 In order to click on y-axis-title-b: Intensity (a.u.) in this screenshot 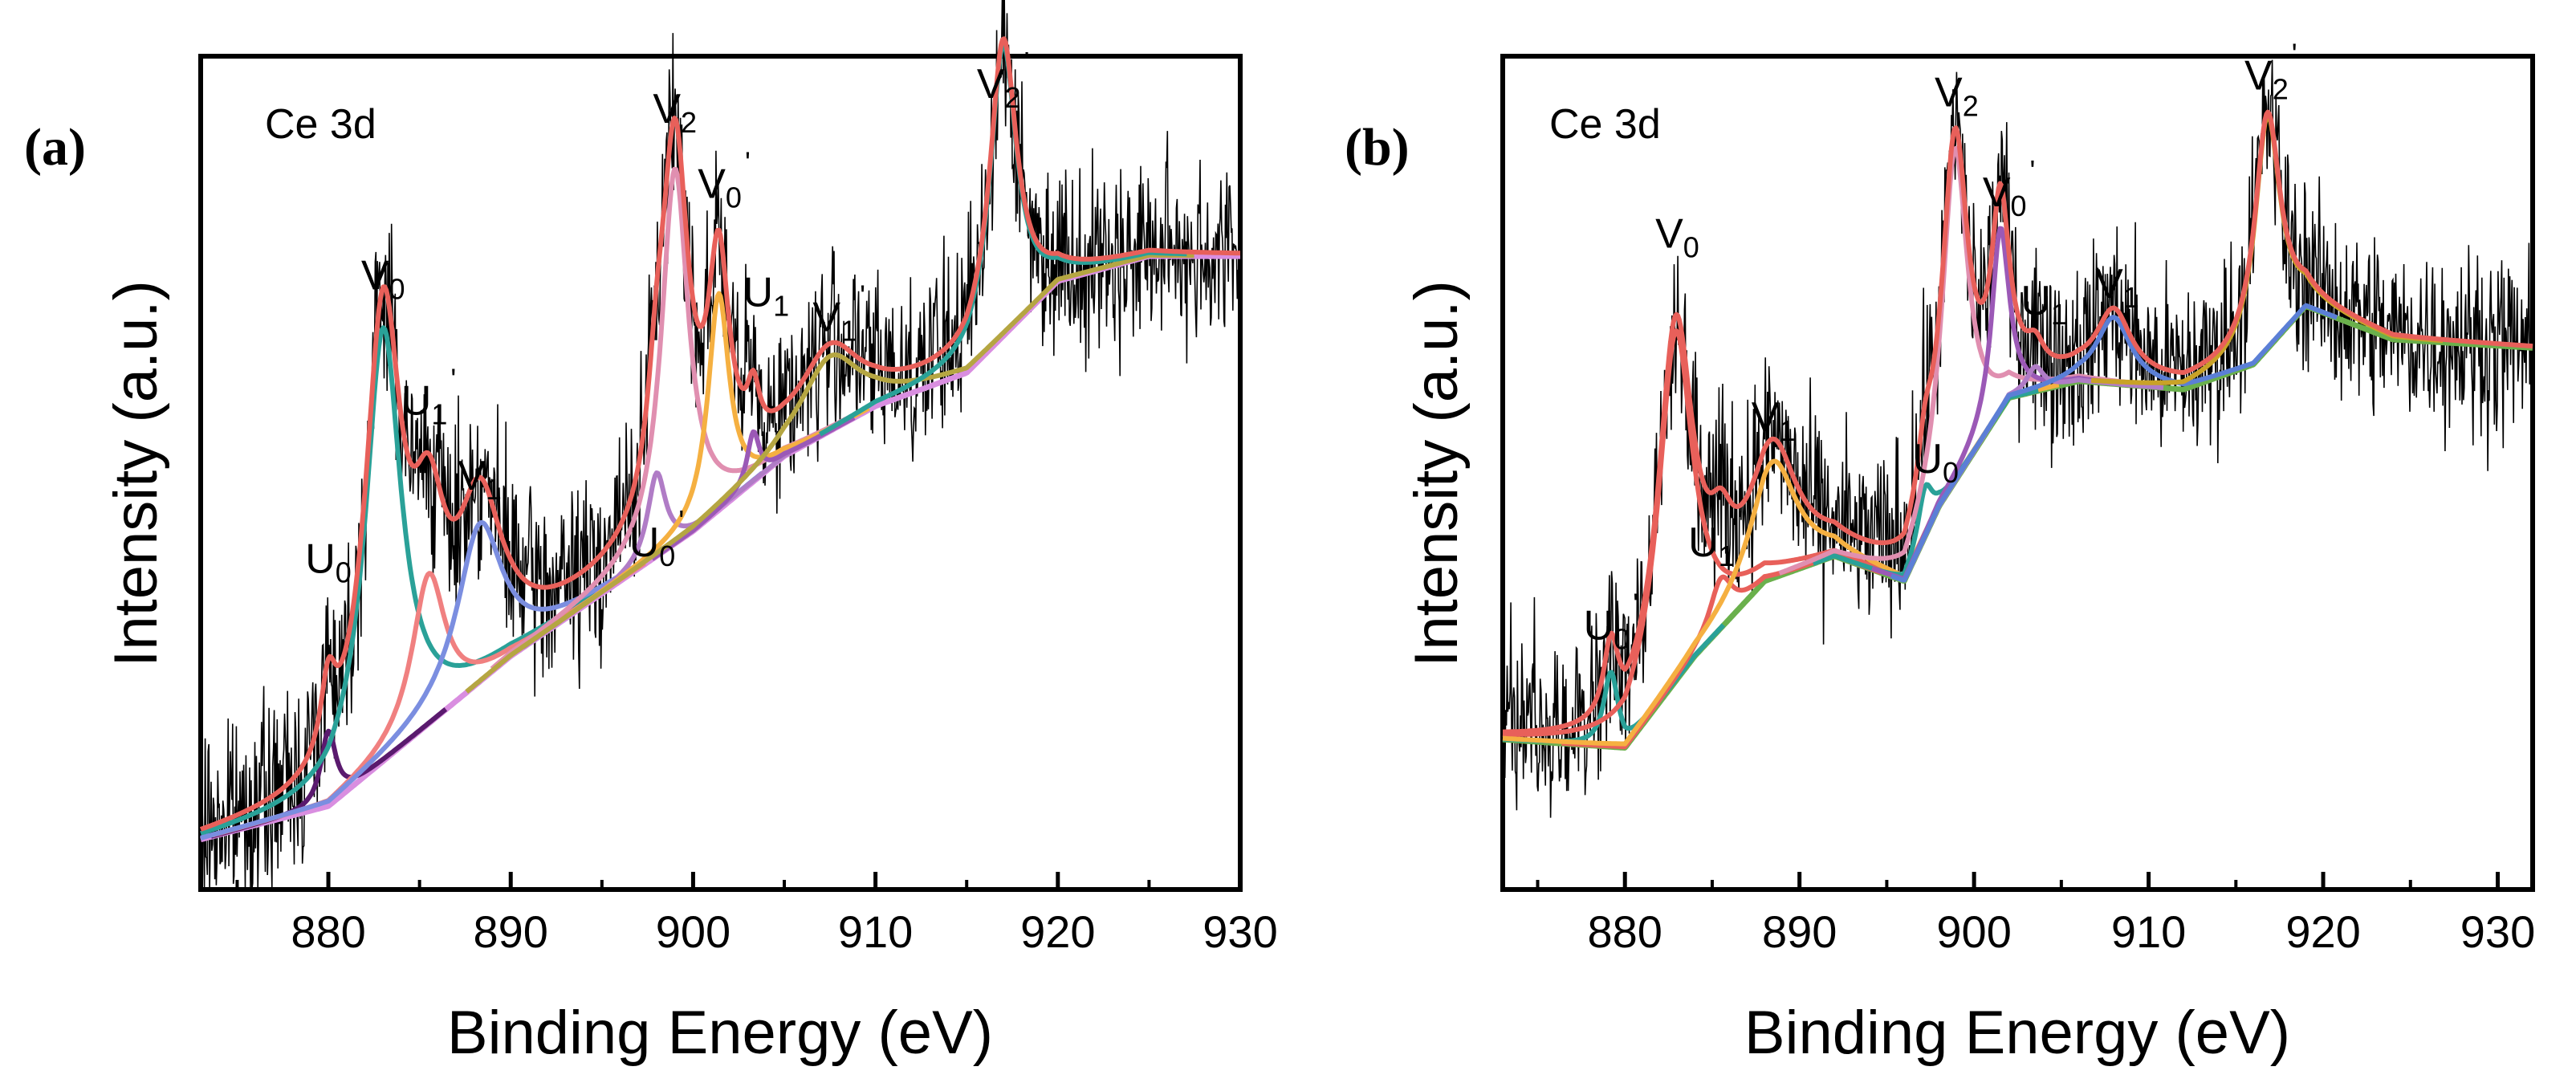, I will do `click(1436, 473)`.